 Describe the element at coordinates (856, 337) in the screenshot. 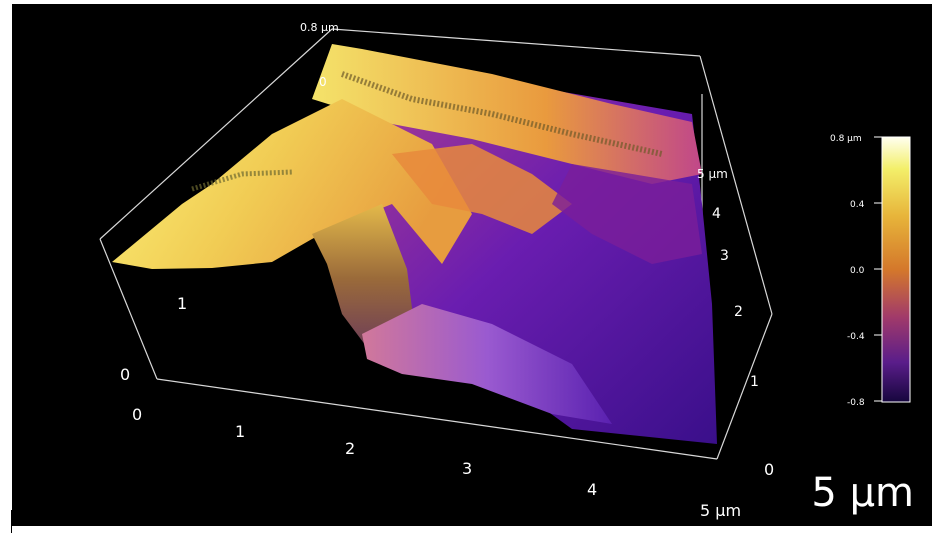

I see `colorbar-tick-3: -0.4` at that location.